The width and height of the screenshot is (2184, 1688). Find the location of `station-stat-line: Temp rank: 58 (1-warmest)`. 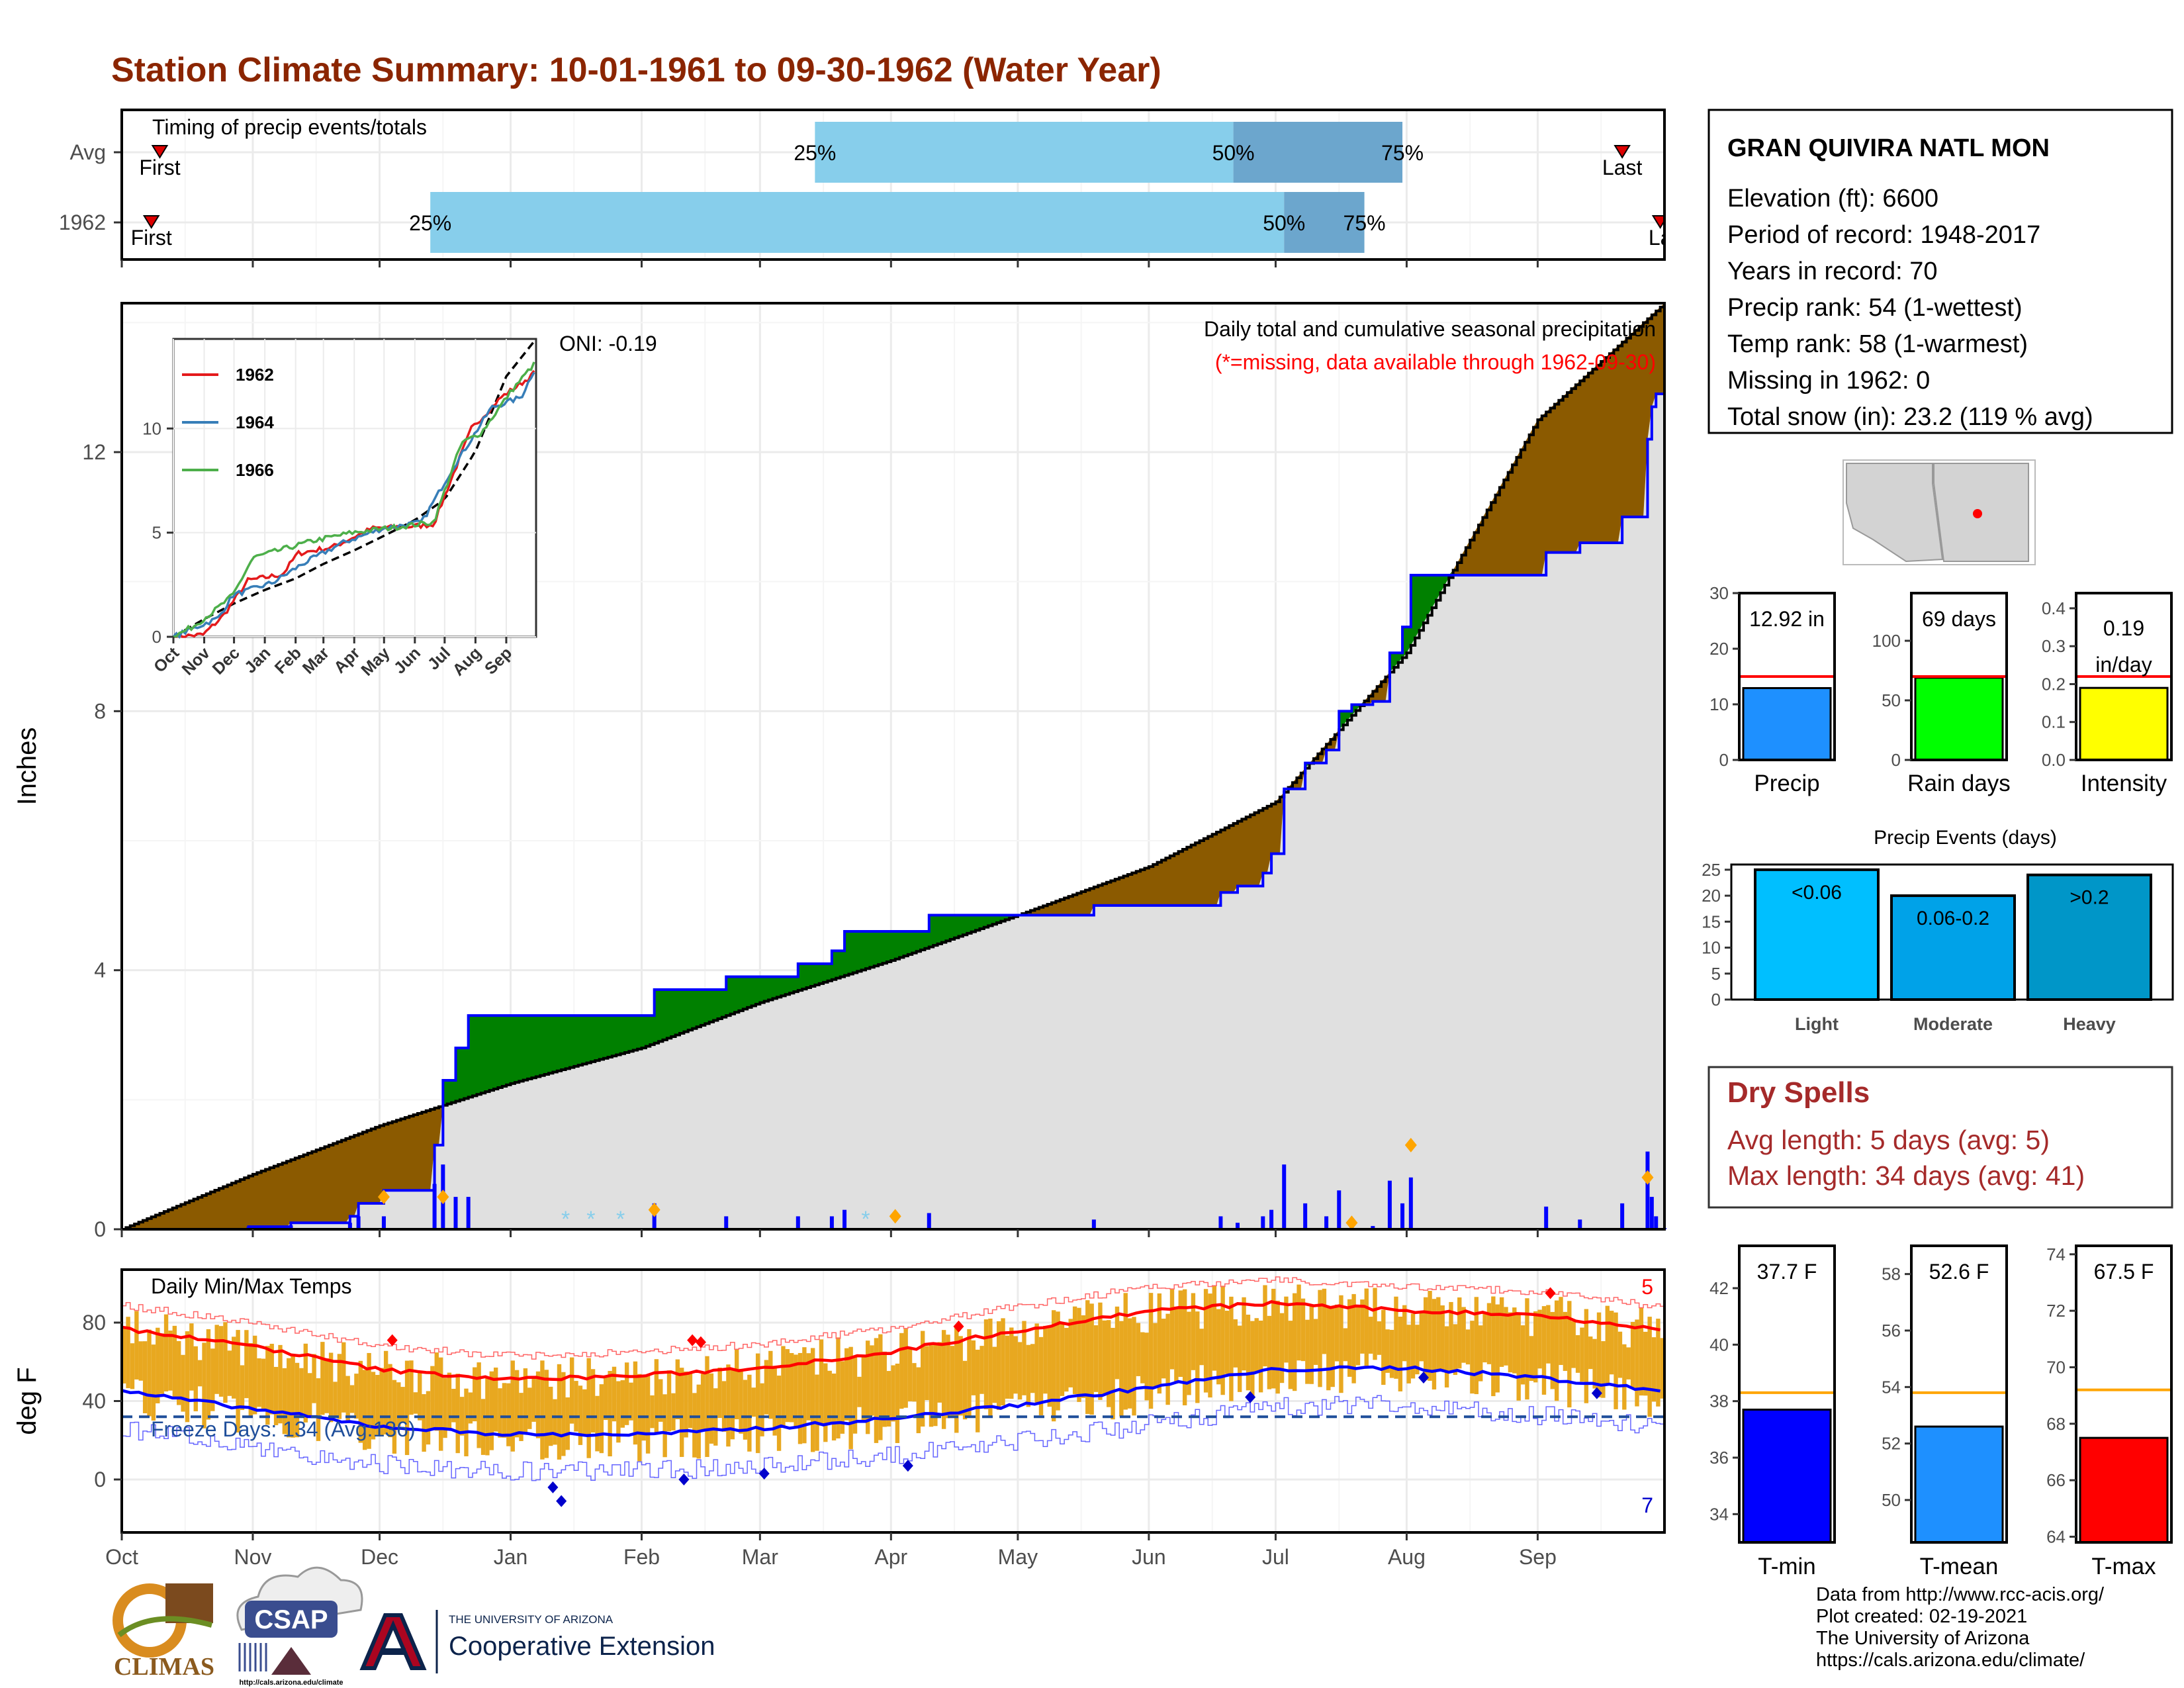

station-stat-line: Temp rank: 58 (1-warmest) is located at coordinates (1877, 344).